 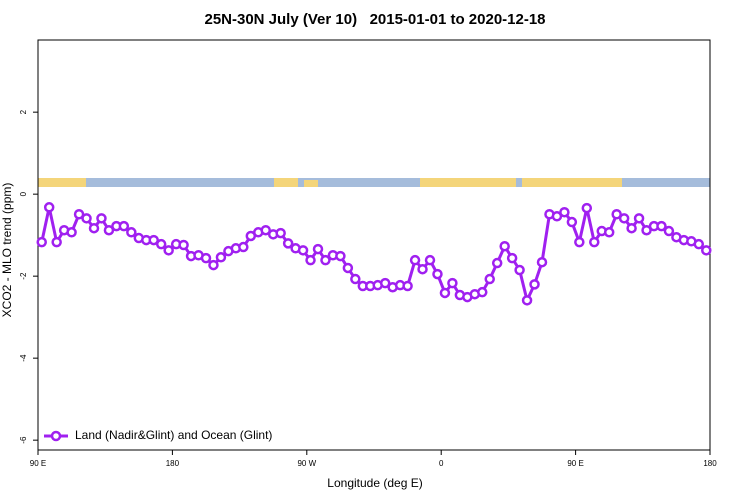 I want to click on land-ocean-strip, so click(x=374, y=182).